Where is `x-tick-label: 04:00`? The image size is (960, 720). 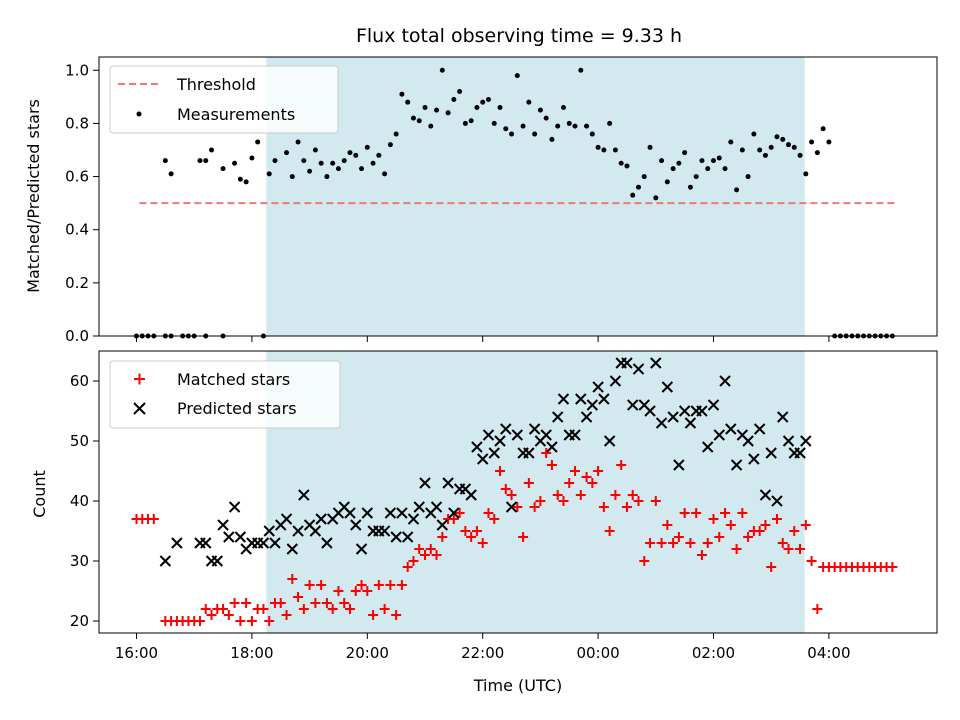
x-tick-label: 04:00 is located at coordinates (828, 653).